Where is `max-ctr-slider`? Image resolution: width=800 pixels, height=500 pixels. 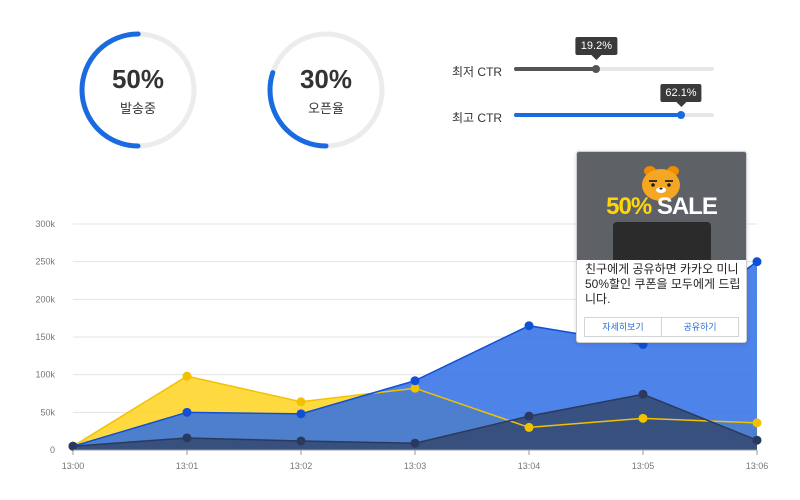 max-ctr-slider is located at coordinates (614, 115).